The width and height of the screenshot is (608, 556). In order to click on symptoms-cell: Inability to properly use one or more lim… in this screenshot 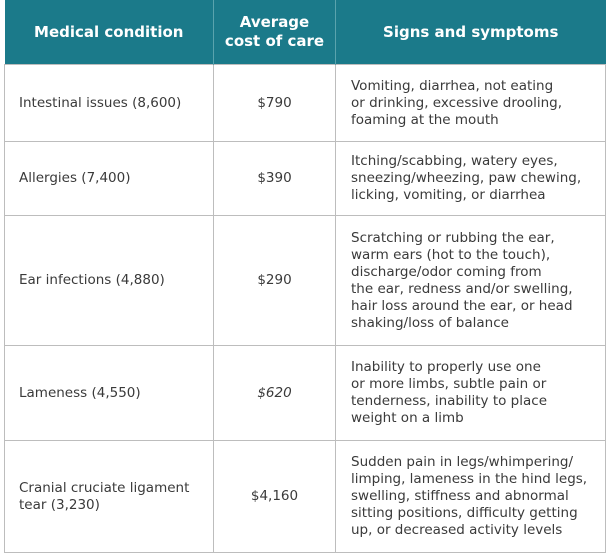, I will do `click(470, 393)`.